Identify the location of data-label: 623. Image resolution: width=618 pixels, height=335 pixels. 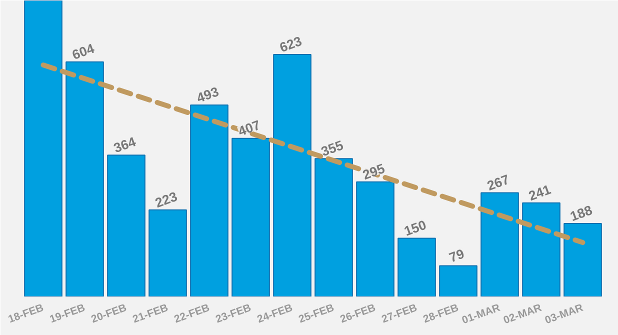
(291, 44).